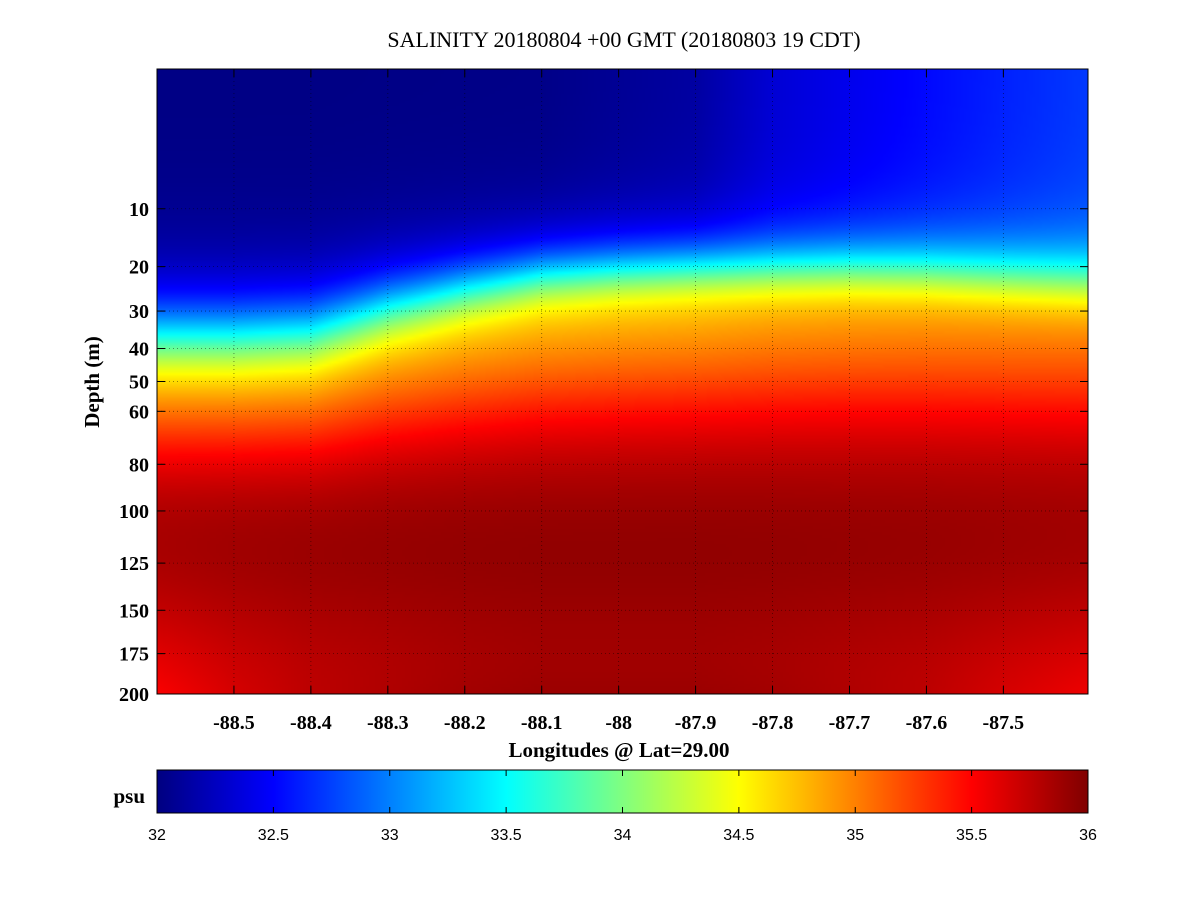 Image resolution: width=1201 pixels, height=901 pixels. Describe the element at coordinates (773, 723) in the screenshot. I see `x-tick-label: -87.8` at that location.